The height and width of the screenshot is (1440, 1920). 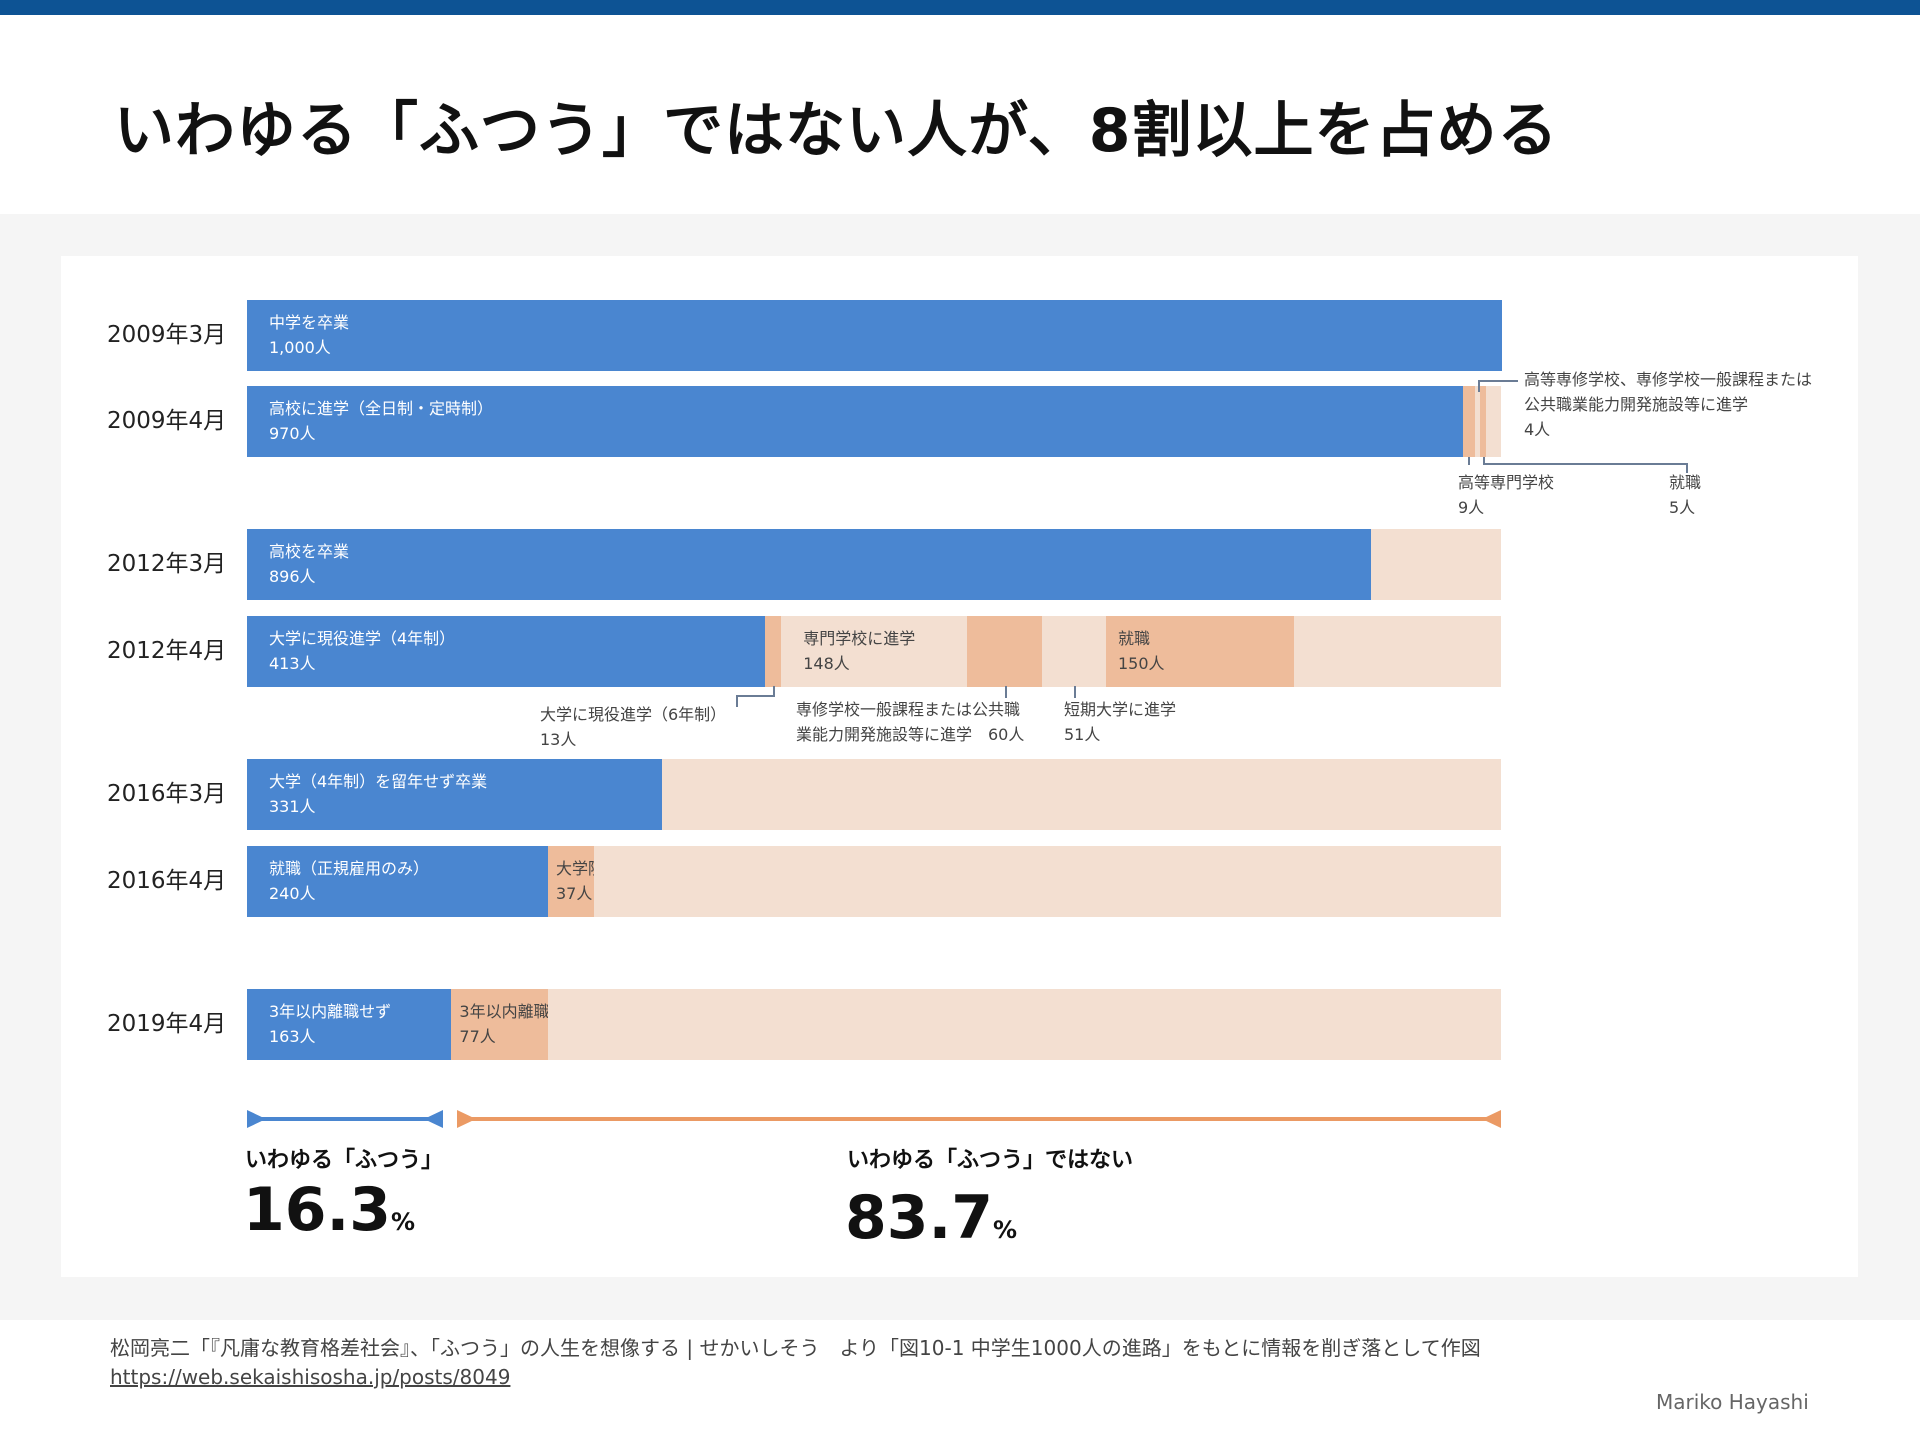 I want to click on summary-label-other: いわゆる「ふつう」ではない, so click(x=990, y=1160).